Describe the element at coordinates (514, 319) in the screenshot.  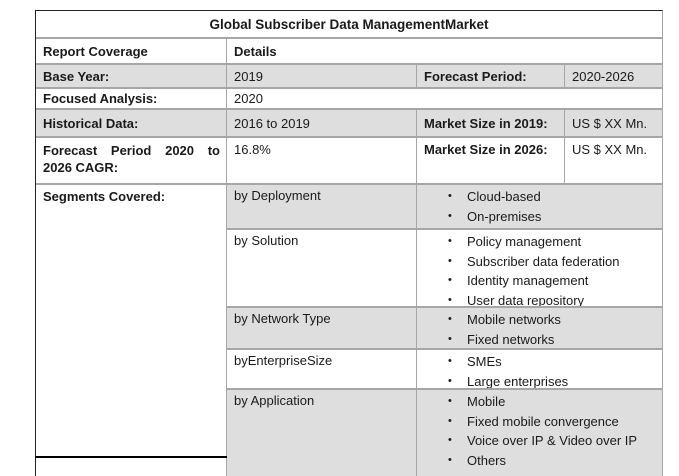
I see `list-item-label: Mobile networks` at that location.